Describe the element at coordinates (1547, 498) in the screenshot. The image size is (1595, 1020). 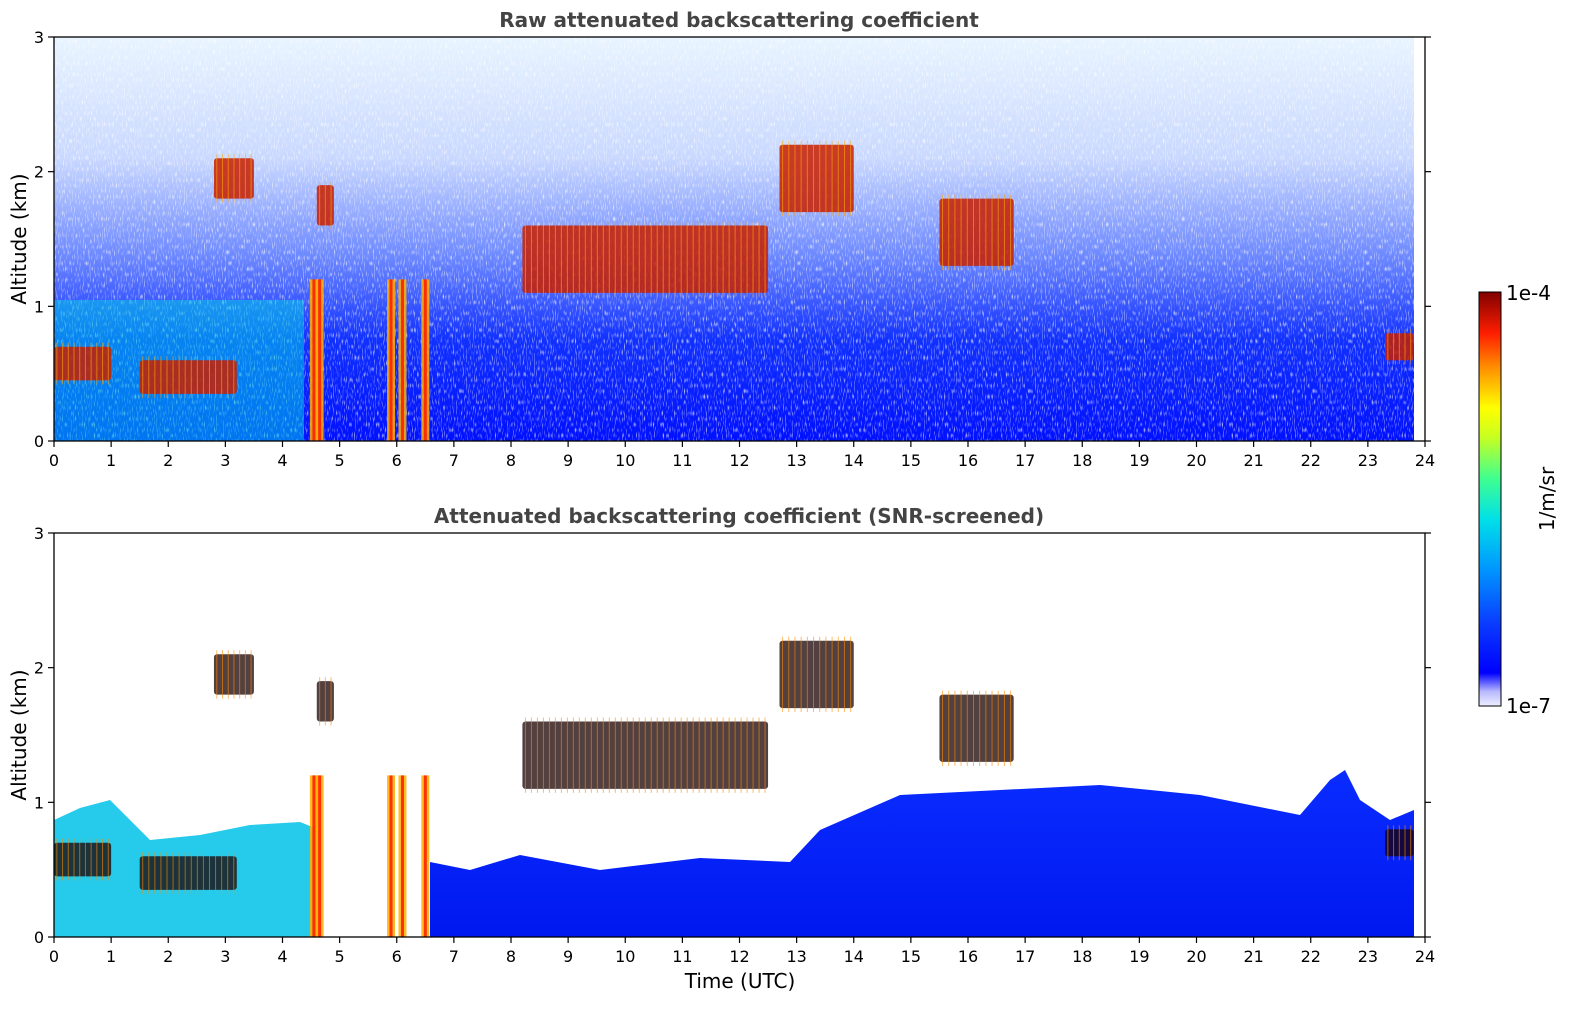
I see `colorbar-unit-label: 1/m/sr` at that location.